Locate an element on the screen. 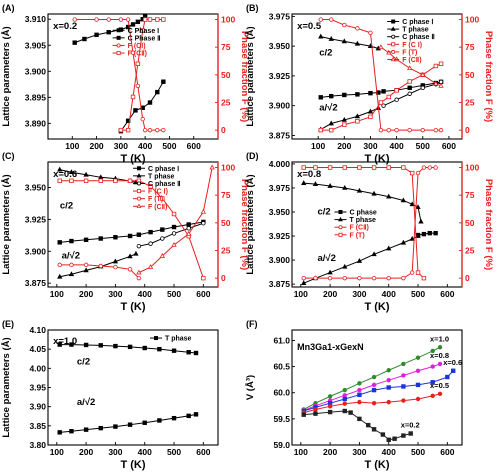  legend-entry: F (T) is located at coordinates (409, 52).